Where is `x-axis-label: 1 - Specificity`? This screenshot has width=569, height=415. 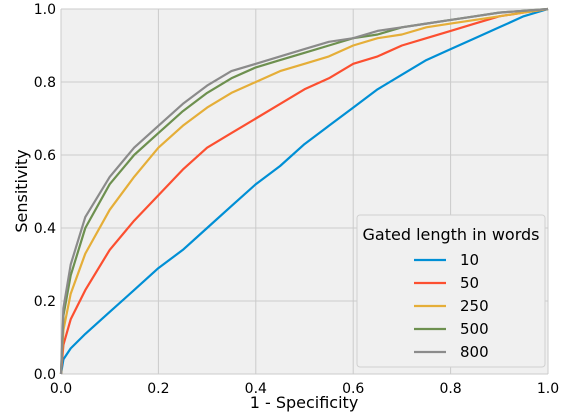
x-axis-label: 1 - Specificity is located at coordinates (304, 402).